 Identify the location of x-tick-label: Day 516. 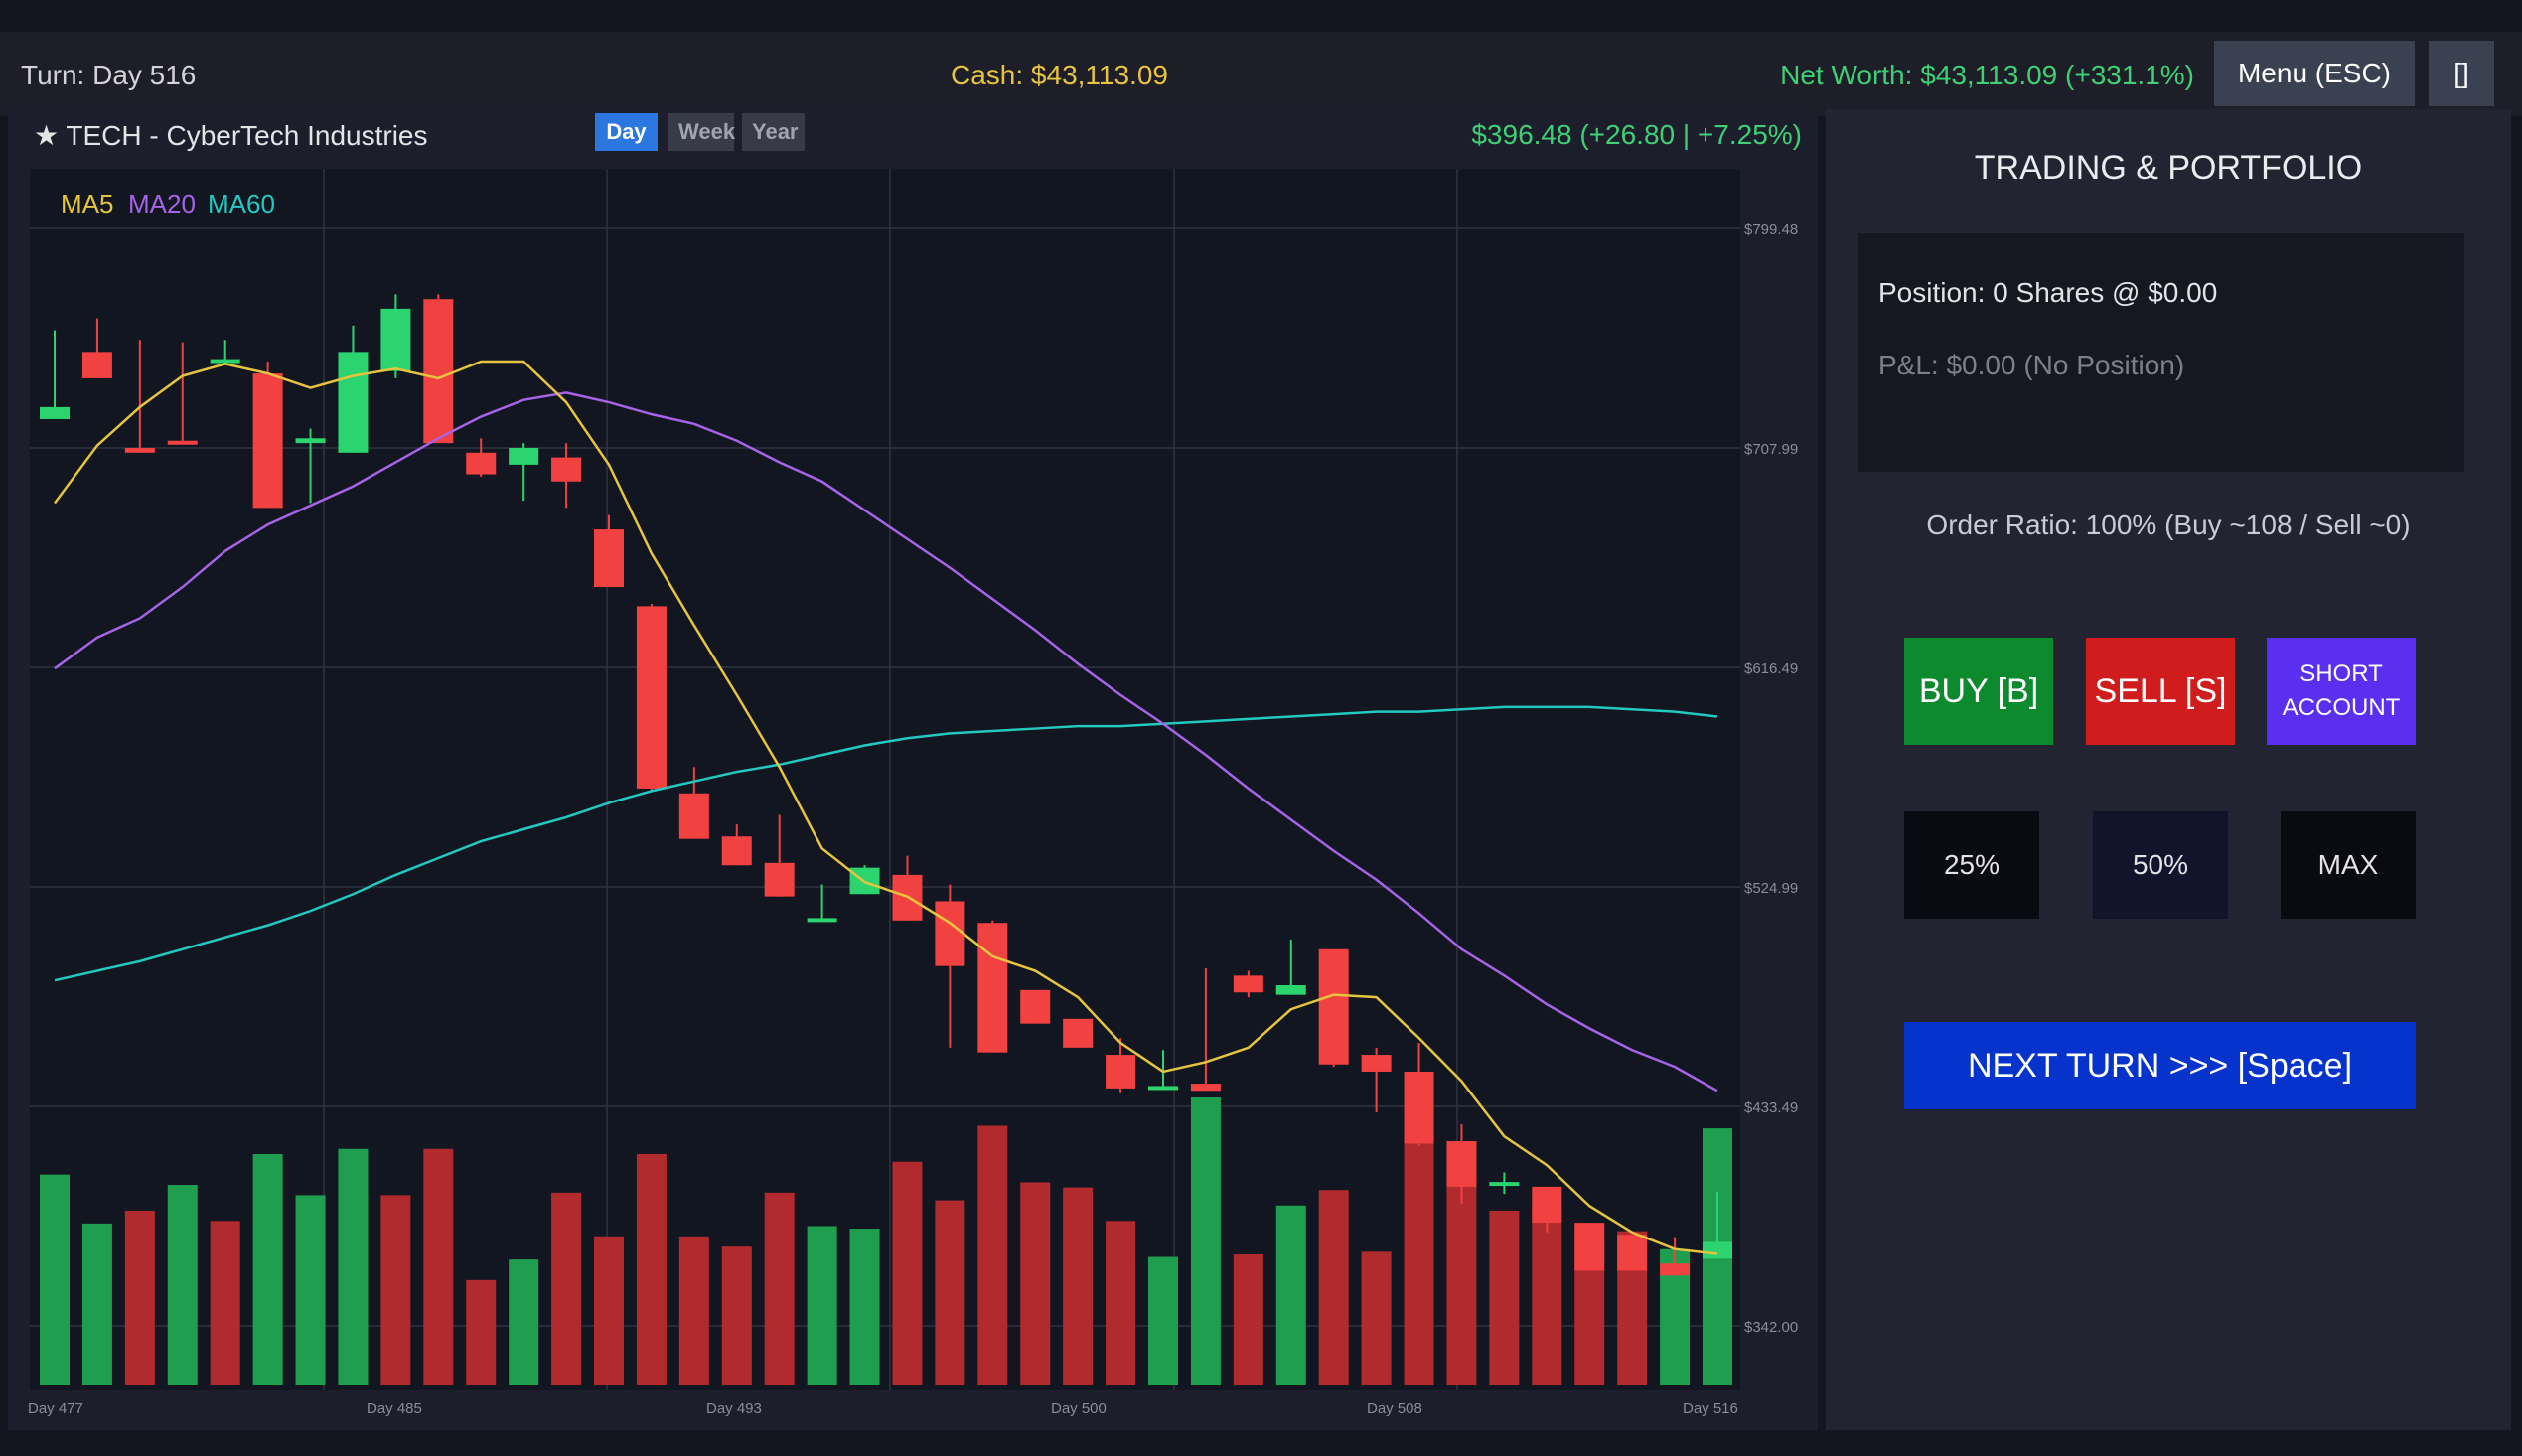
(1710, 1408).